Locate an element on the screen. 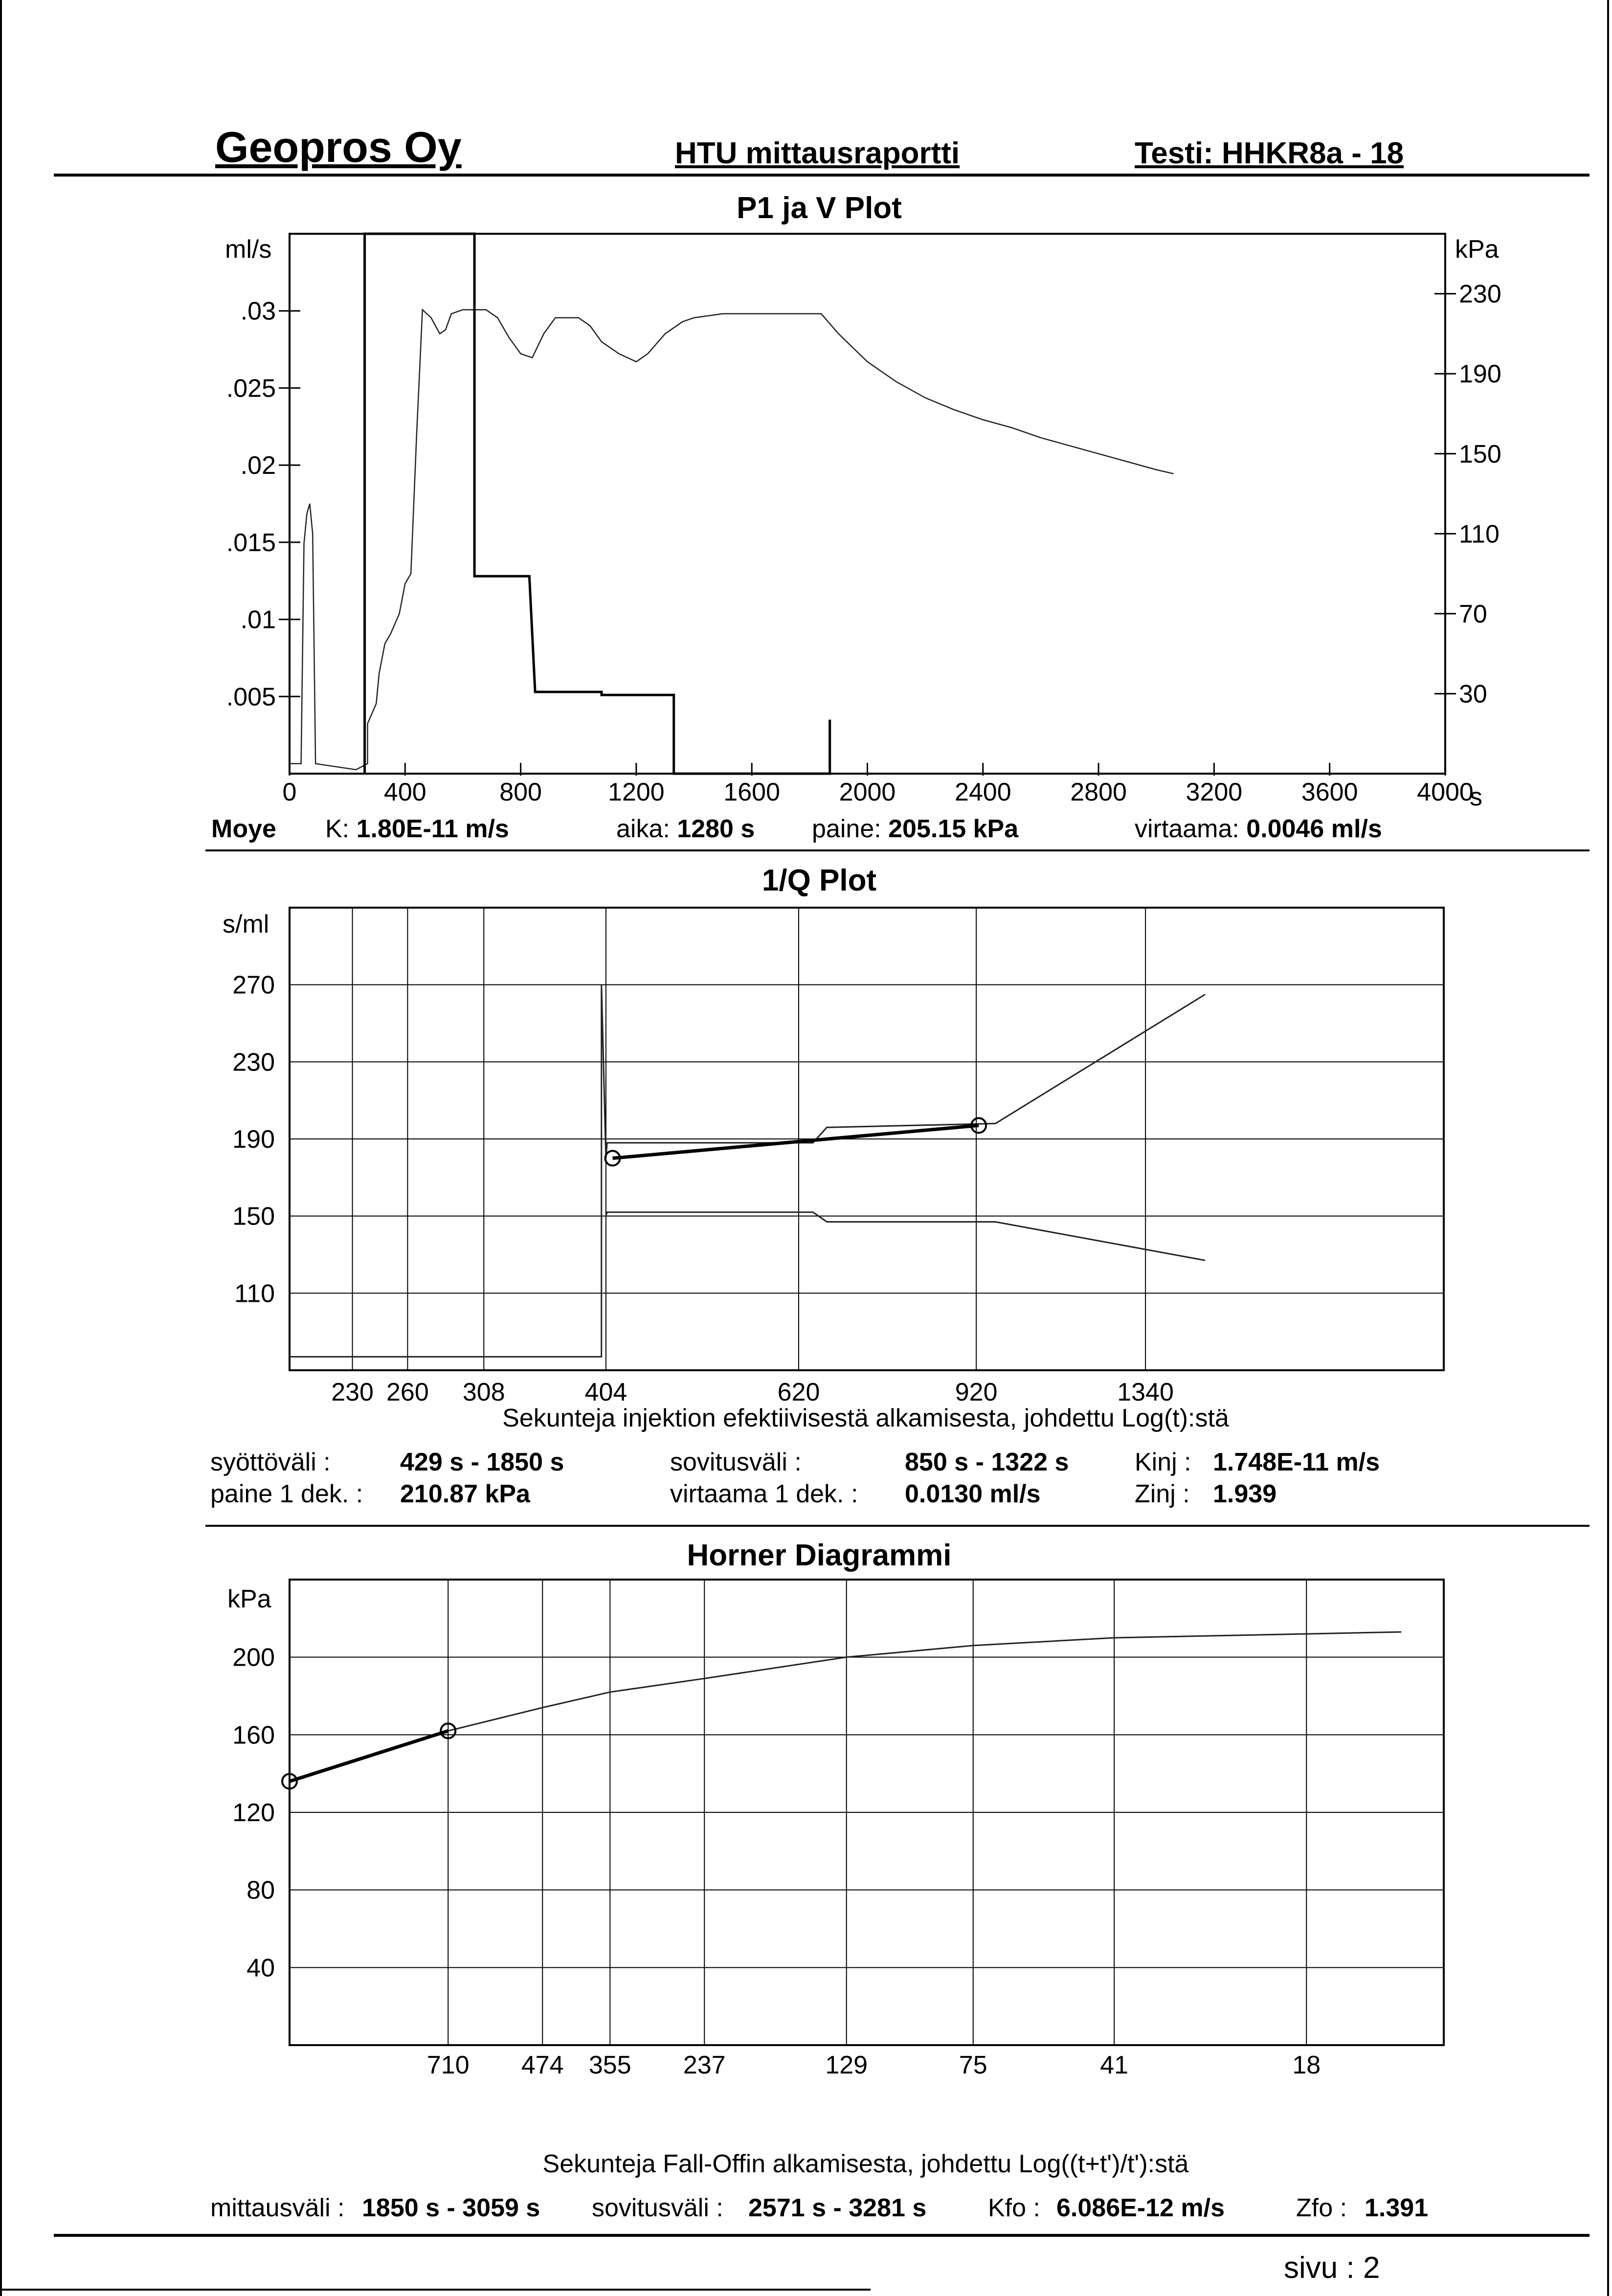 This screenshot has width=1612, height=2296. plot1-y-right-tick-label: 110 is located at coordinates (1480, 534).